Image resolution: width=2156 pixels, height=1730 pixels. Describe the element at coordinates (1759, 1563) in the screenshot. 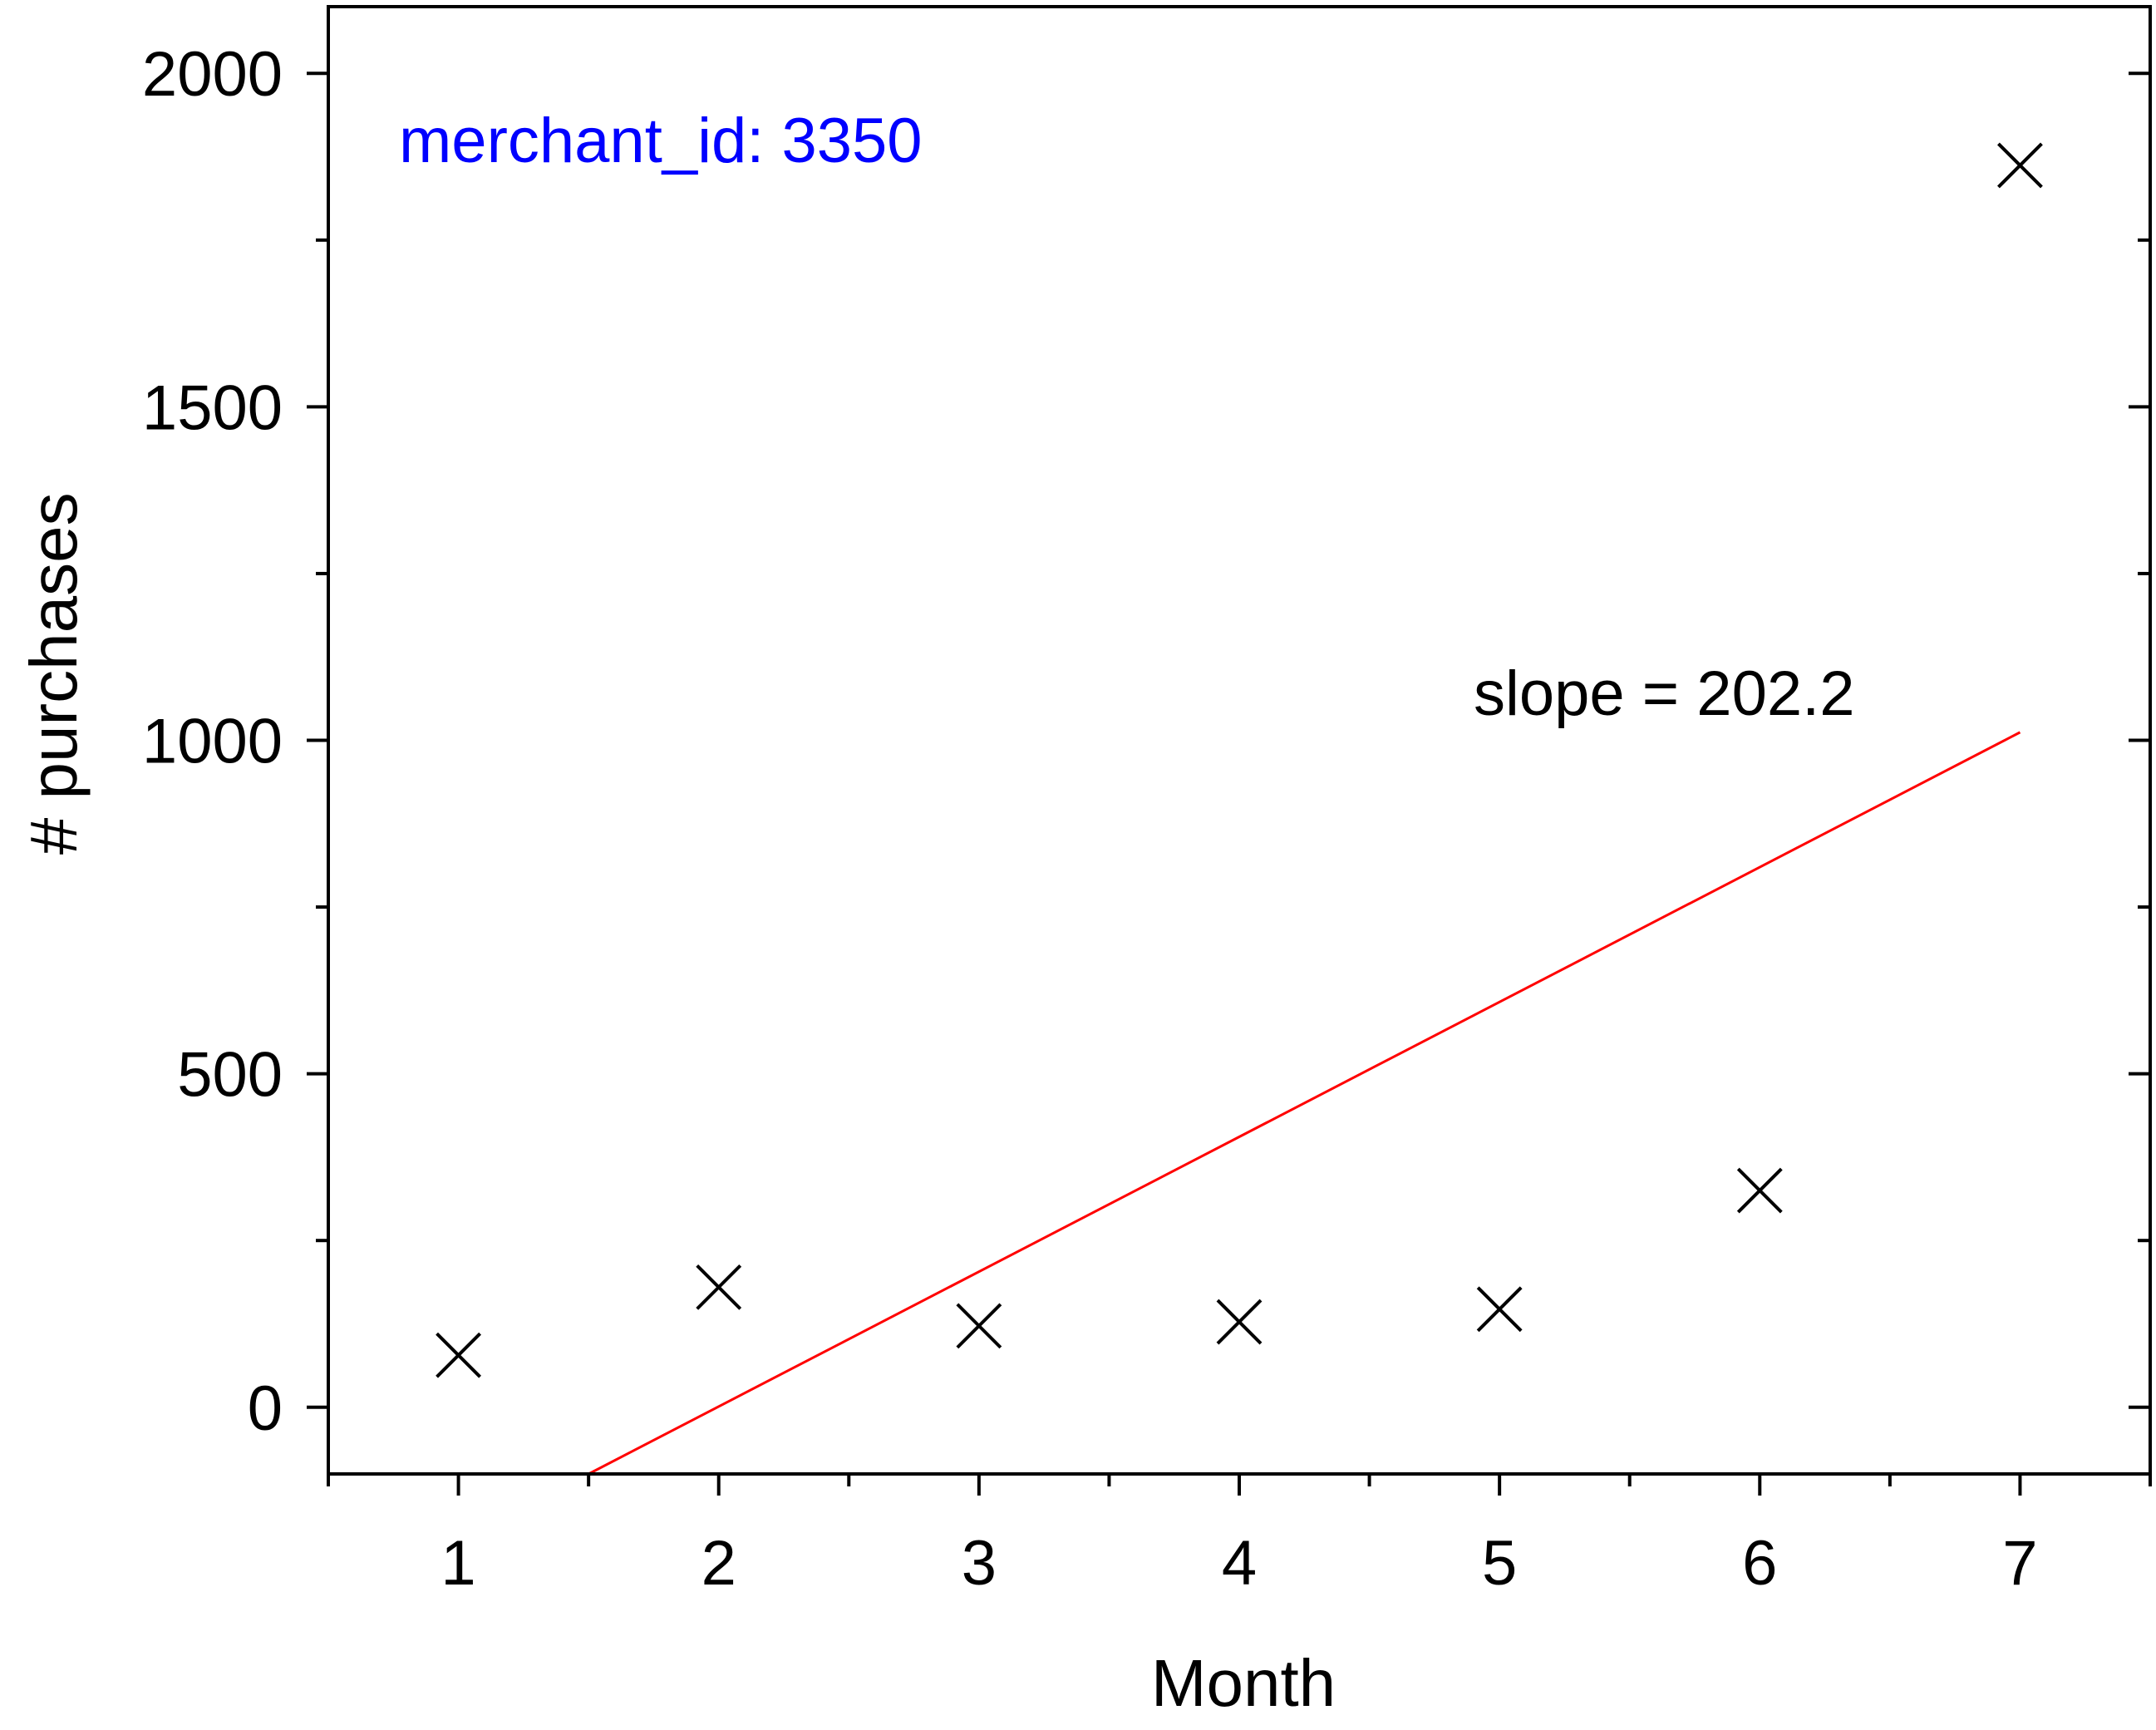

I see `x-tick-label: 6` at that location.